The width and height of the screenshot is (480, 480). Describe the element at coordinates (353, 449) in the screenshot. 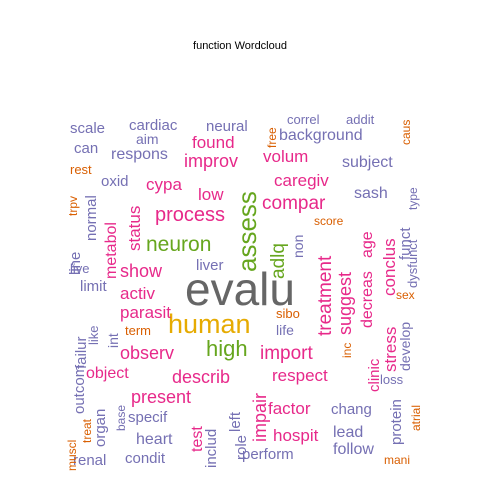

I see `word-follow: follow` at that location.